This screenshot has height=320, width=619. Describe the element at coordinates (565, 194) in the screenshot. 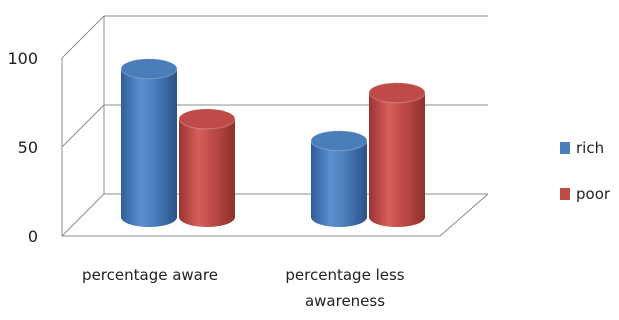

I see `legend-swatch-poor` at that location.